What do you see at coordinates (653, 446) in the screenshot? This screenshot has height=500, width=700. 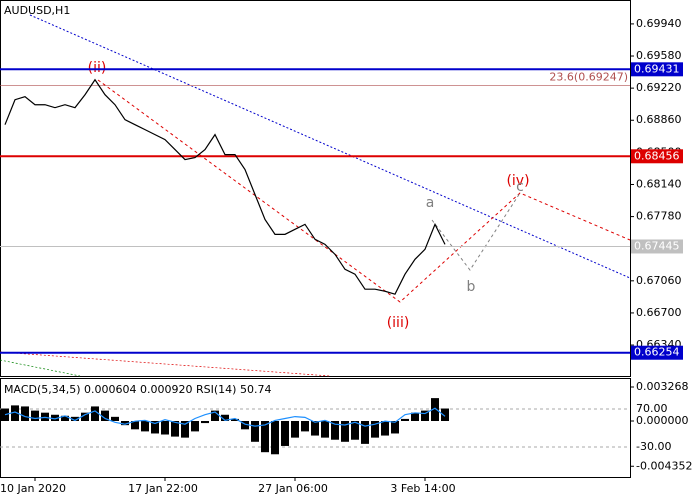 I see `y-tick-label: -30.00` at bounding box center [653, 446].